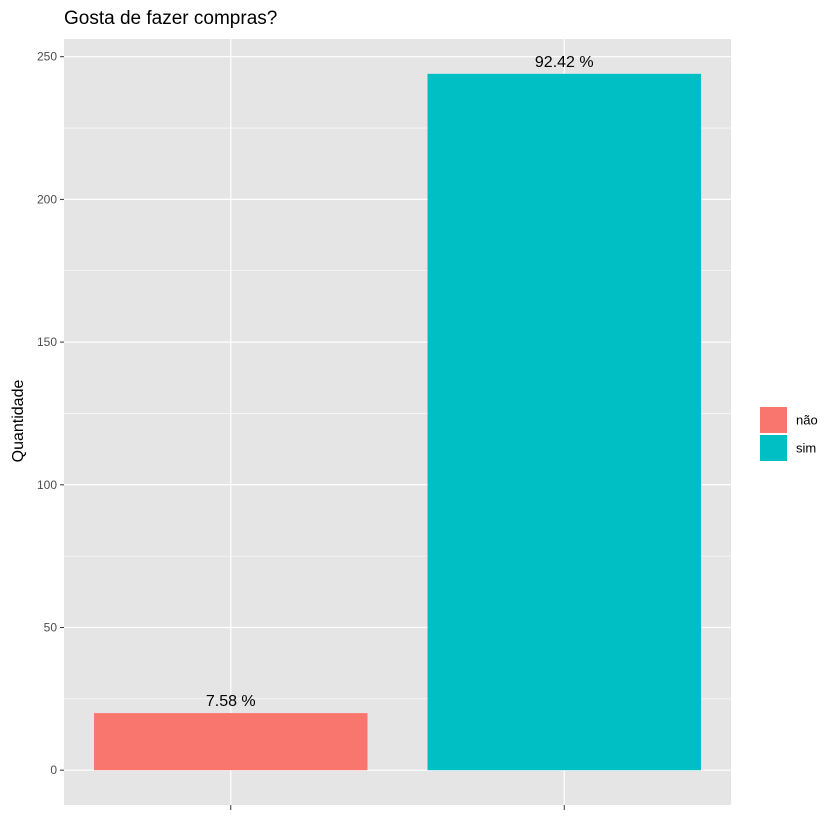 This screenshot has width=840, height=840. Describe the element at coordinates (47, 342) in the screenshot. I see `y-tick-label: 150` at that location.